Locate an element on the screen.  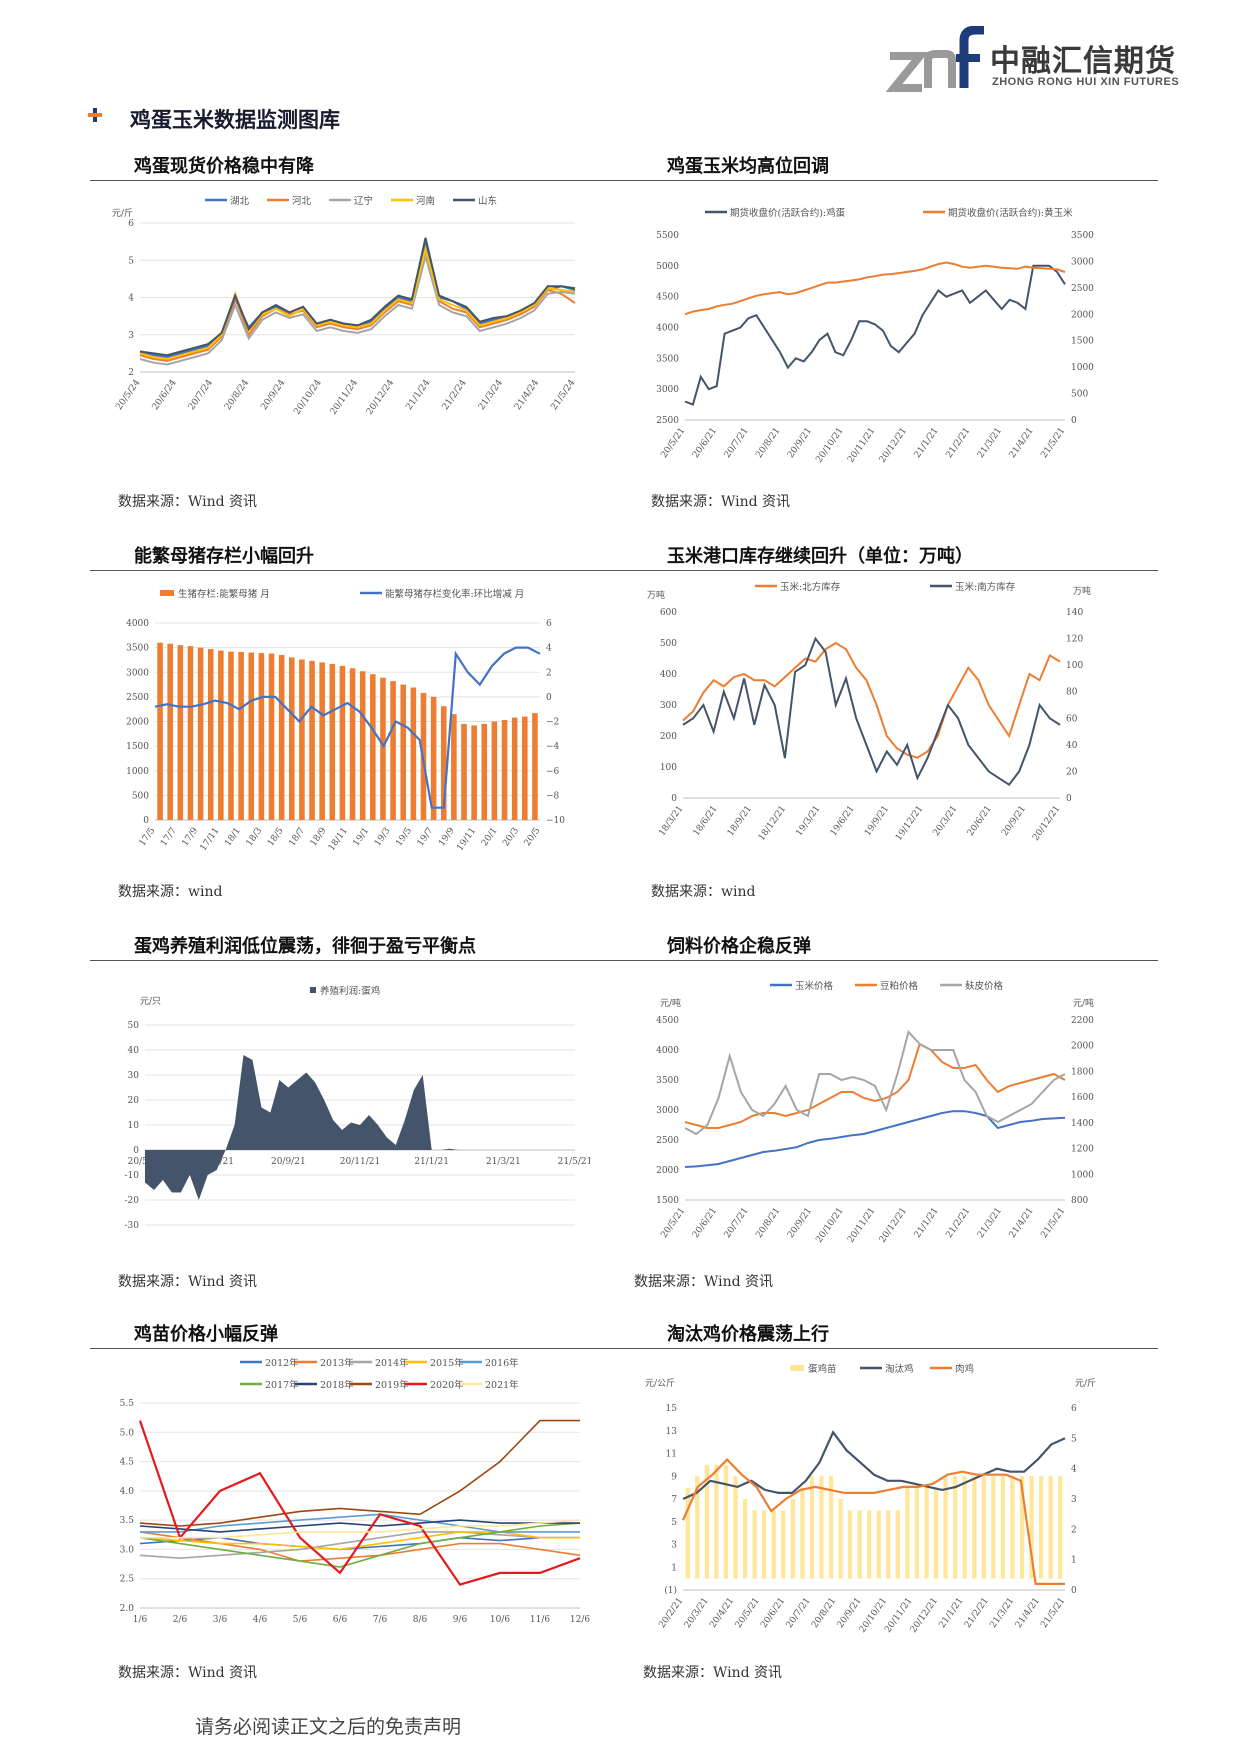
x-tick-label: 19/11 is located at coordinates (466, 839).